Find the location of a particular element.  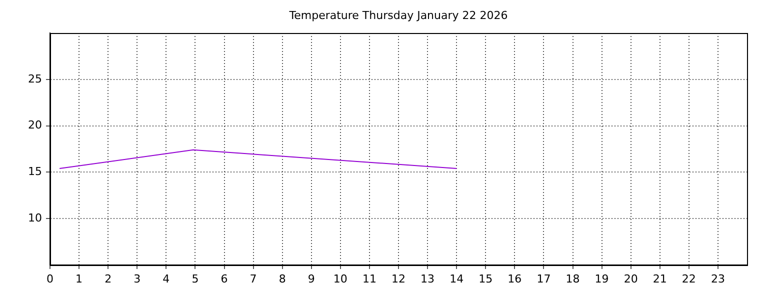

x-tick-label: 13 is located at coordinates (427, 279).